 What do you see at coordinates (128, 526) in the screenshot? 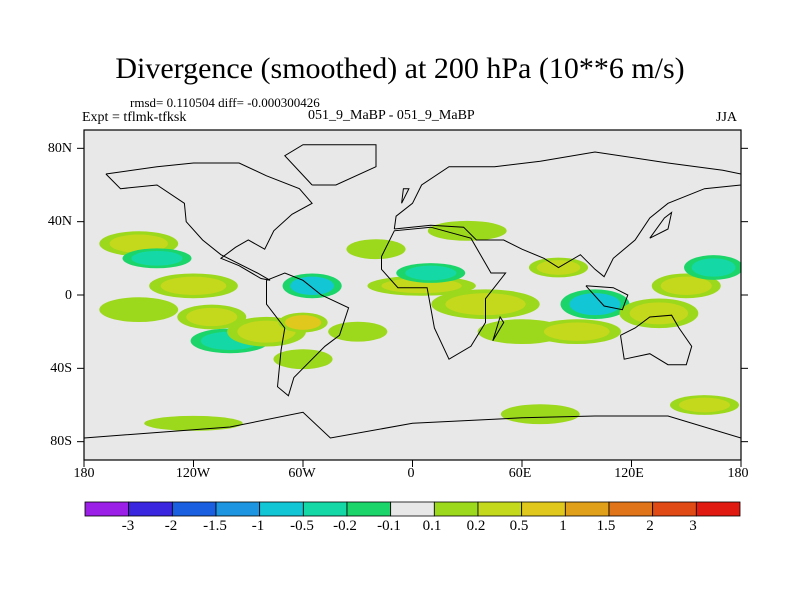
I see `colorbar-label: -3` at bounding box center [128, 526].